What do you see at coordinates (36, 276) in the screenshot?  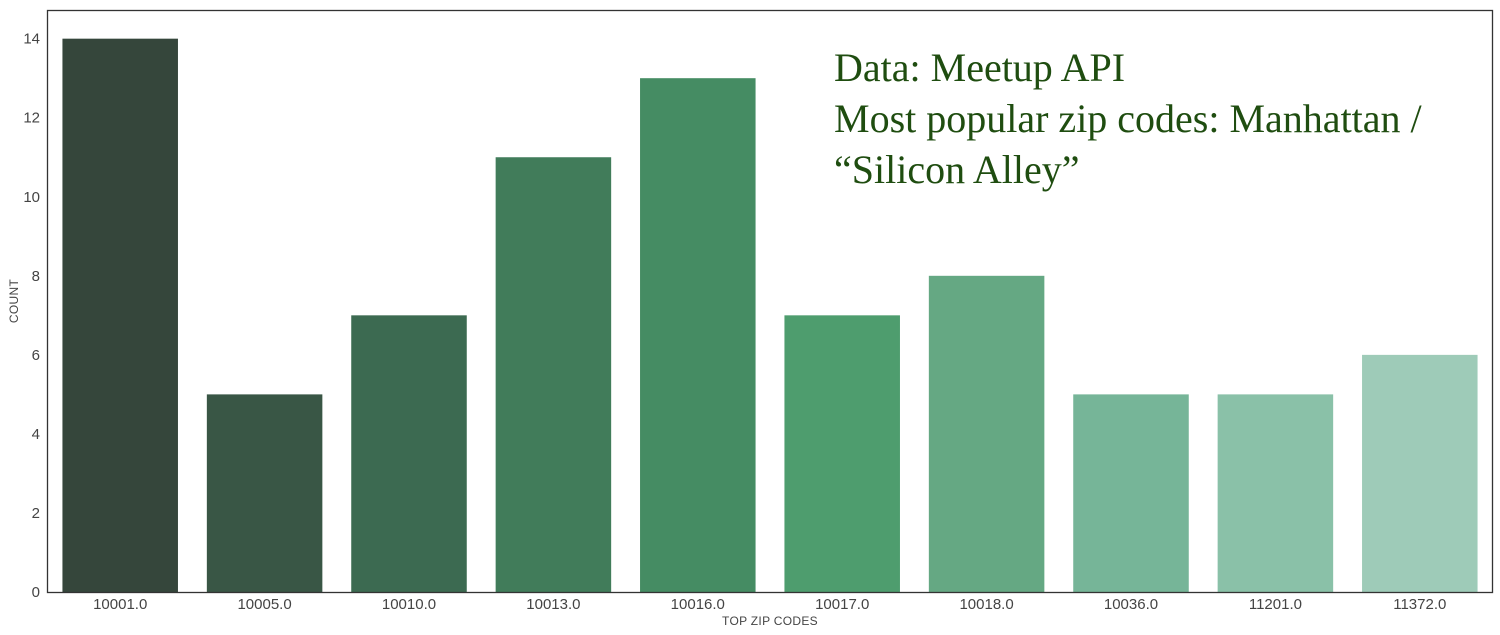 I see `y-tick-label: 8` at bounding box center [36, 276].